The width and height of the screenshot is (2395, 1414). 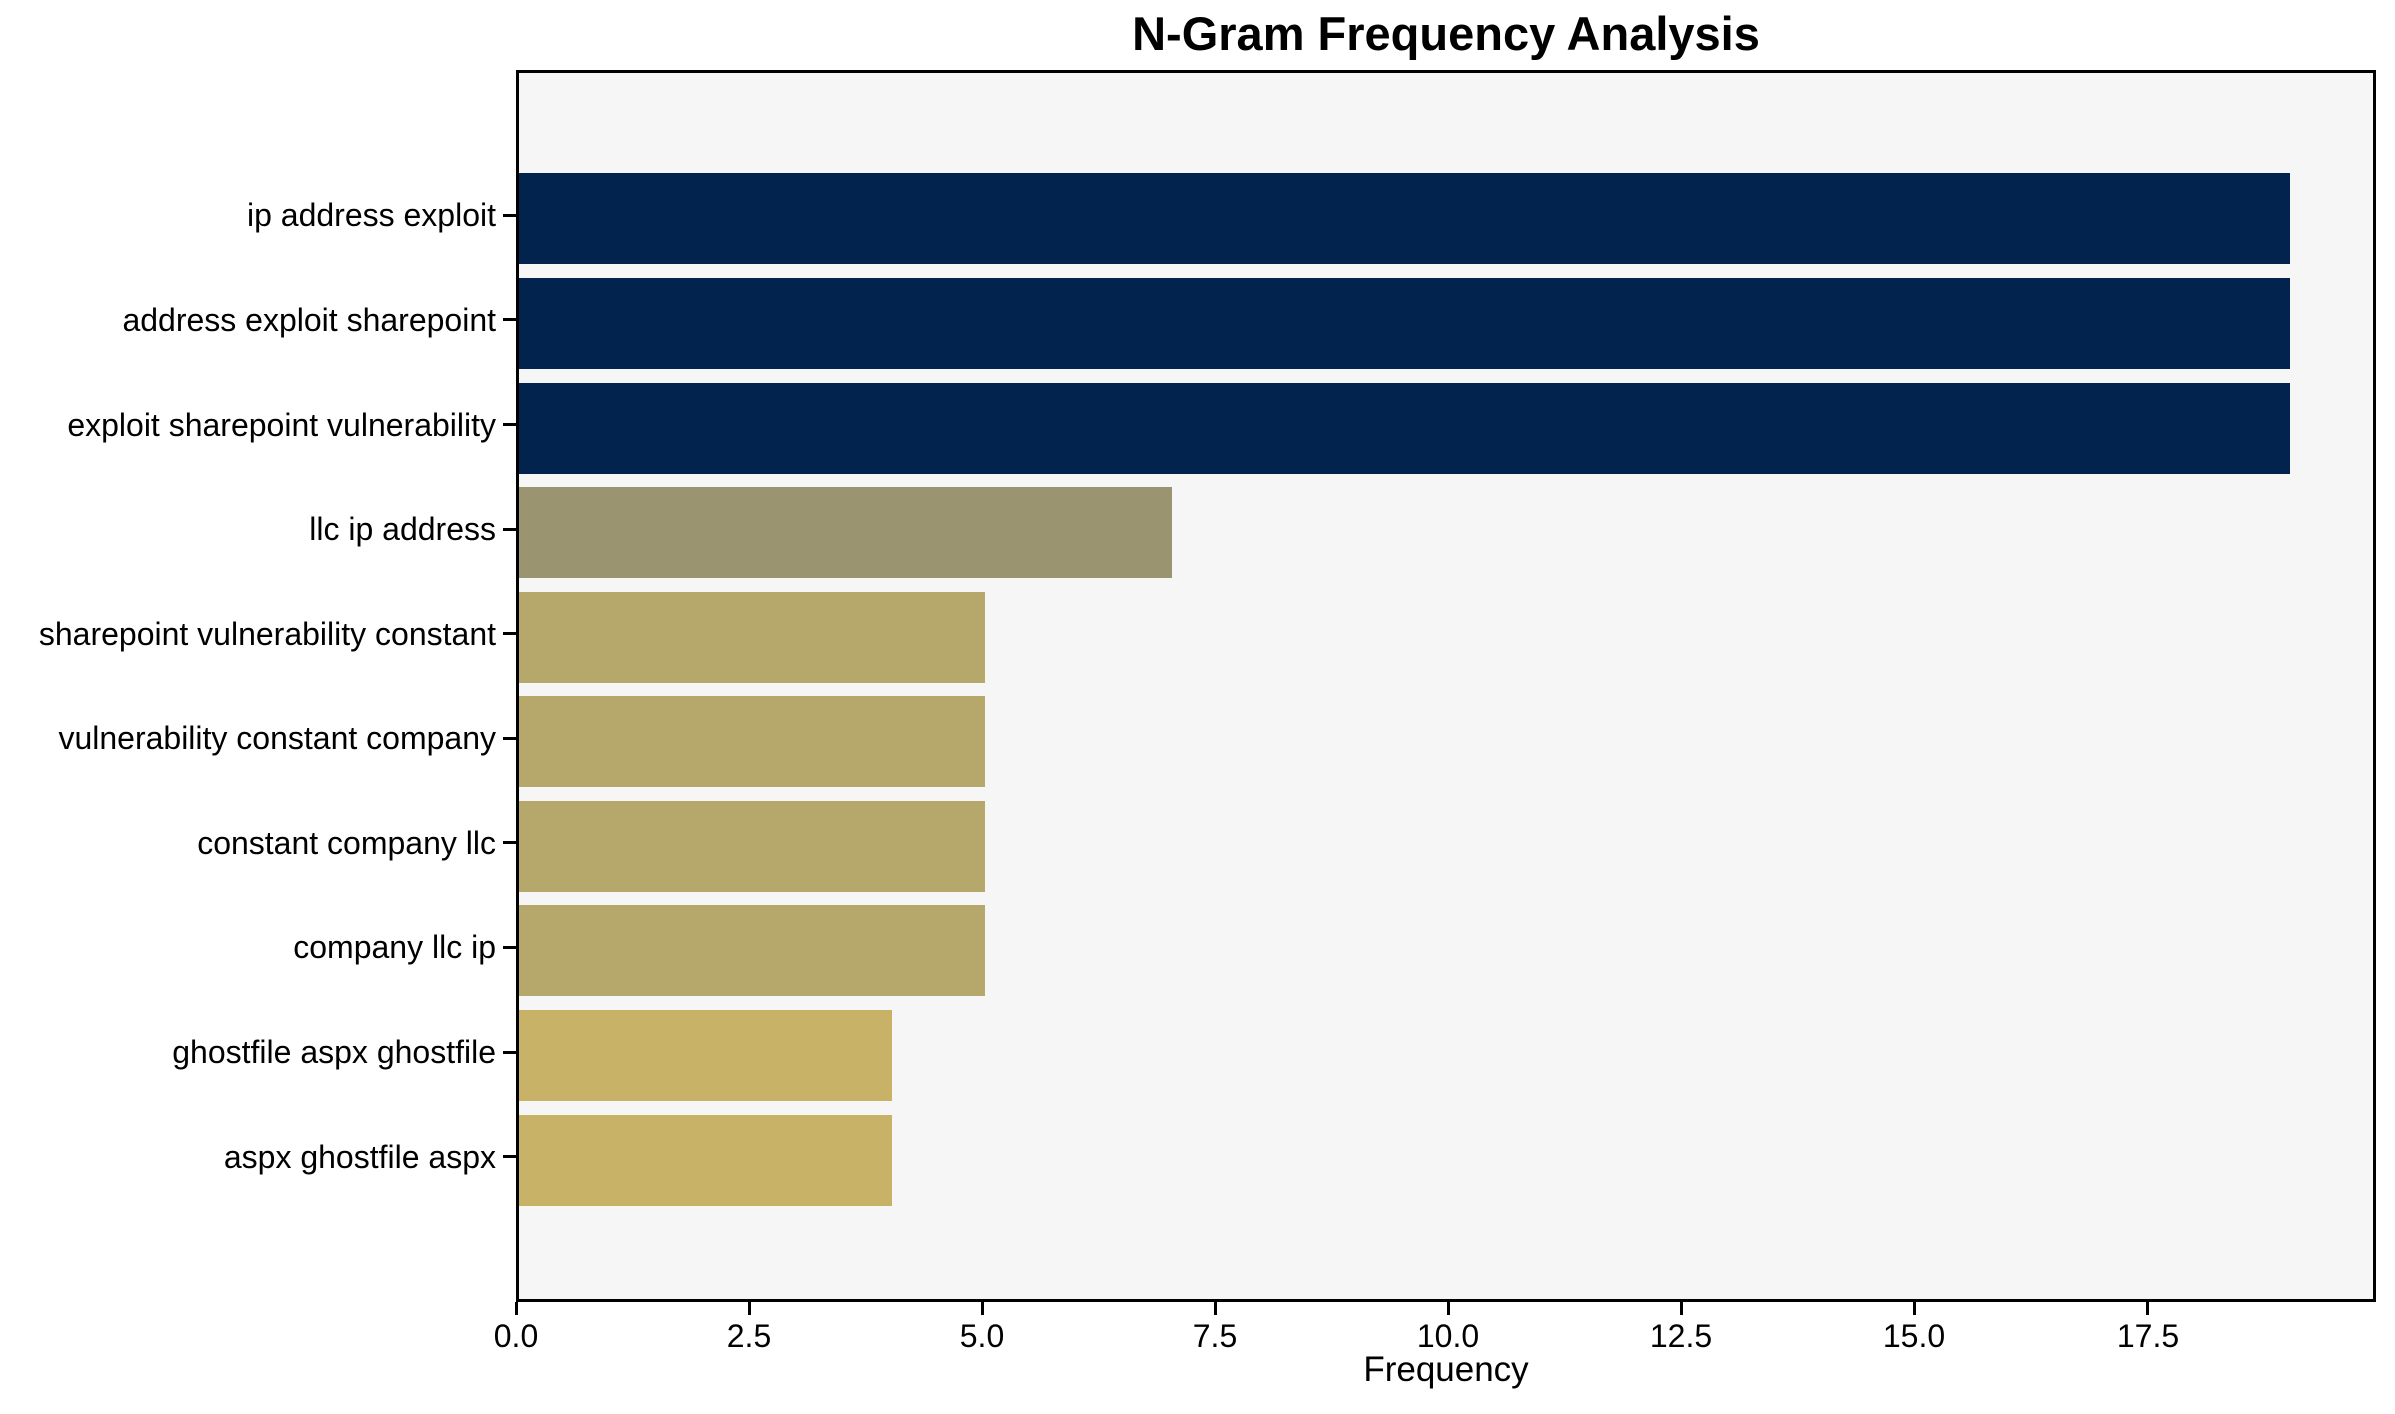 What do you see at coordinates (1914, 1336) in the screenshot?
I see `x-tick-label: 15.0` at bounding box center [1914, 1336].